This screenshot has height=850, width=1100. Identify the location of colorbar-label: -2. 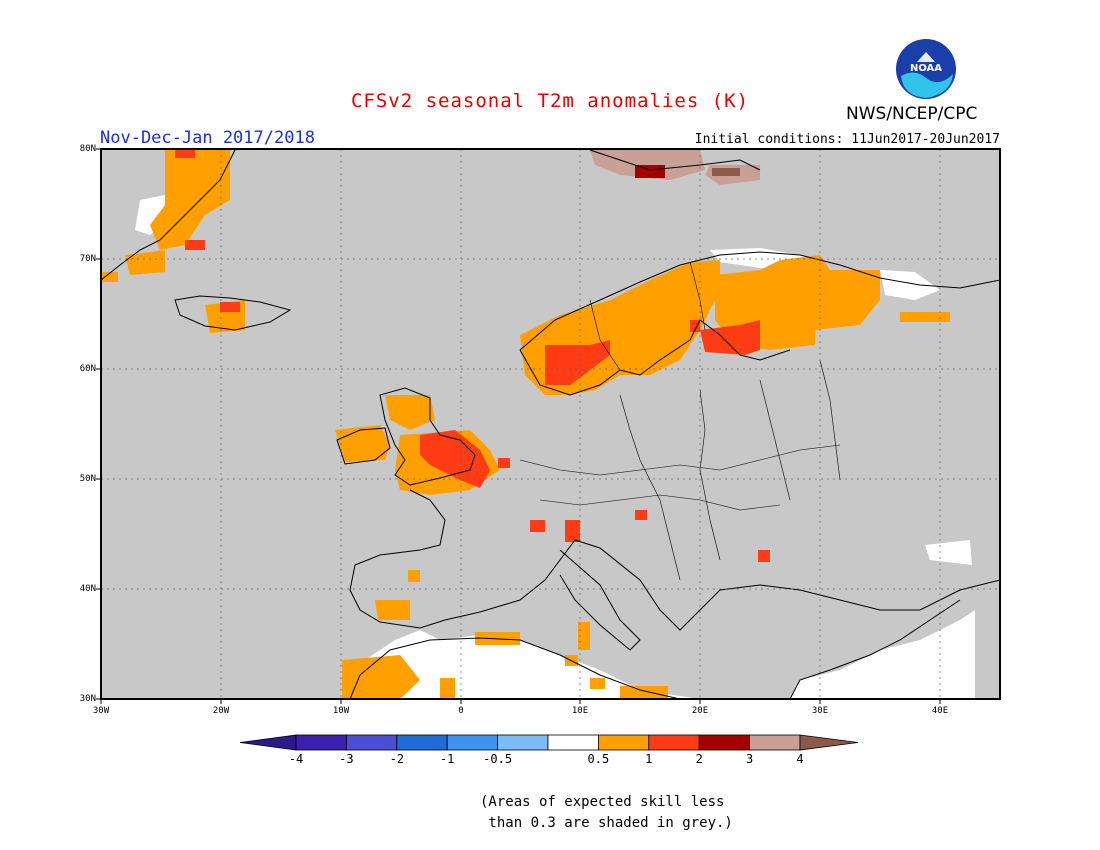
(397, 759).